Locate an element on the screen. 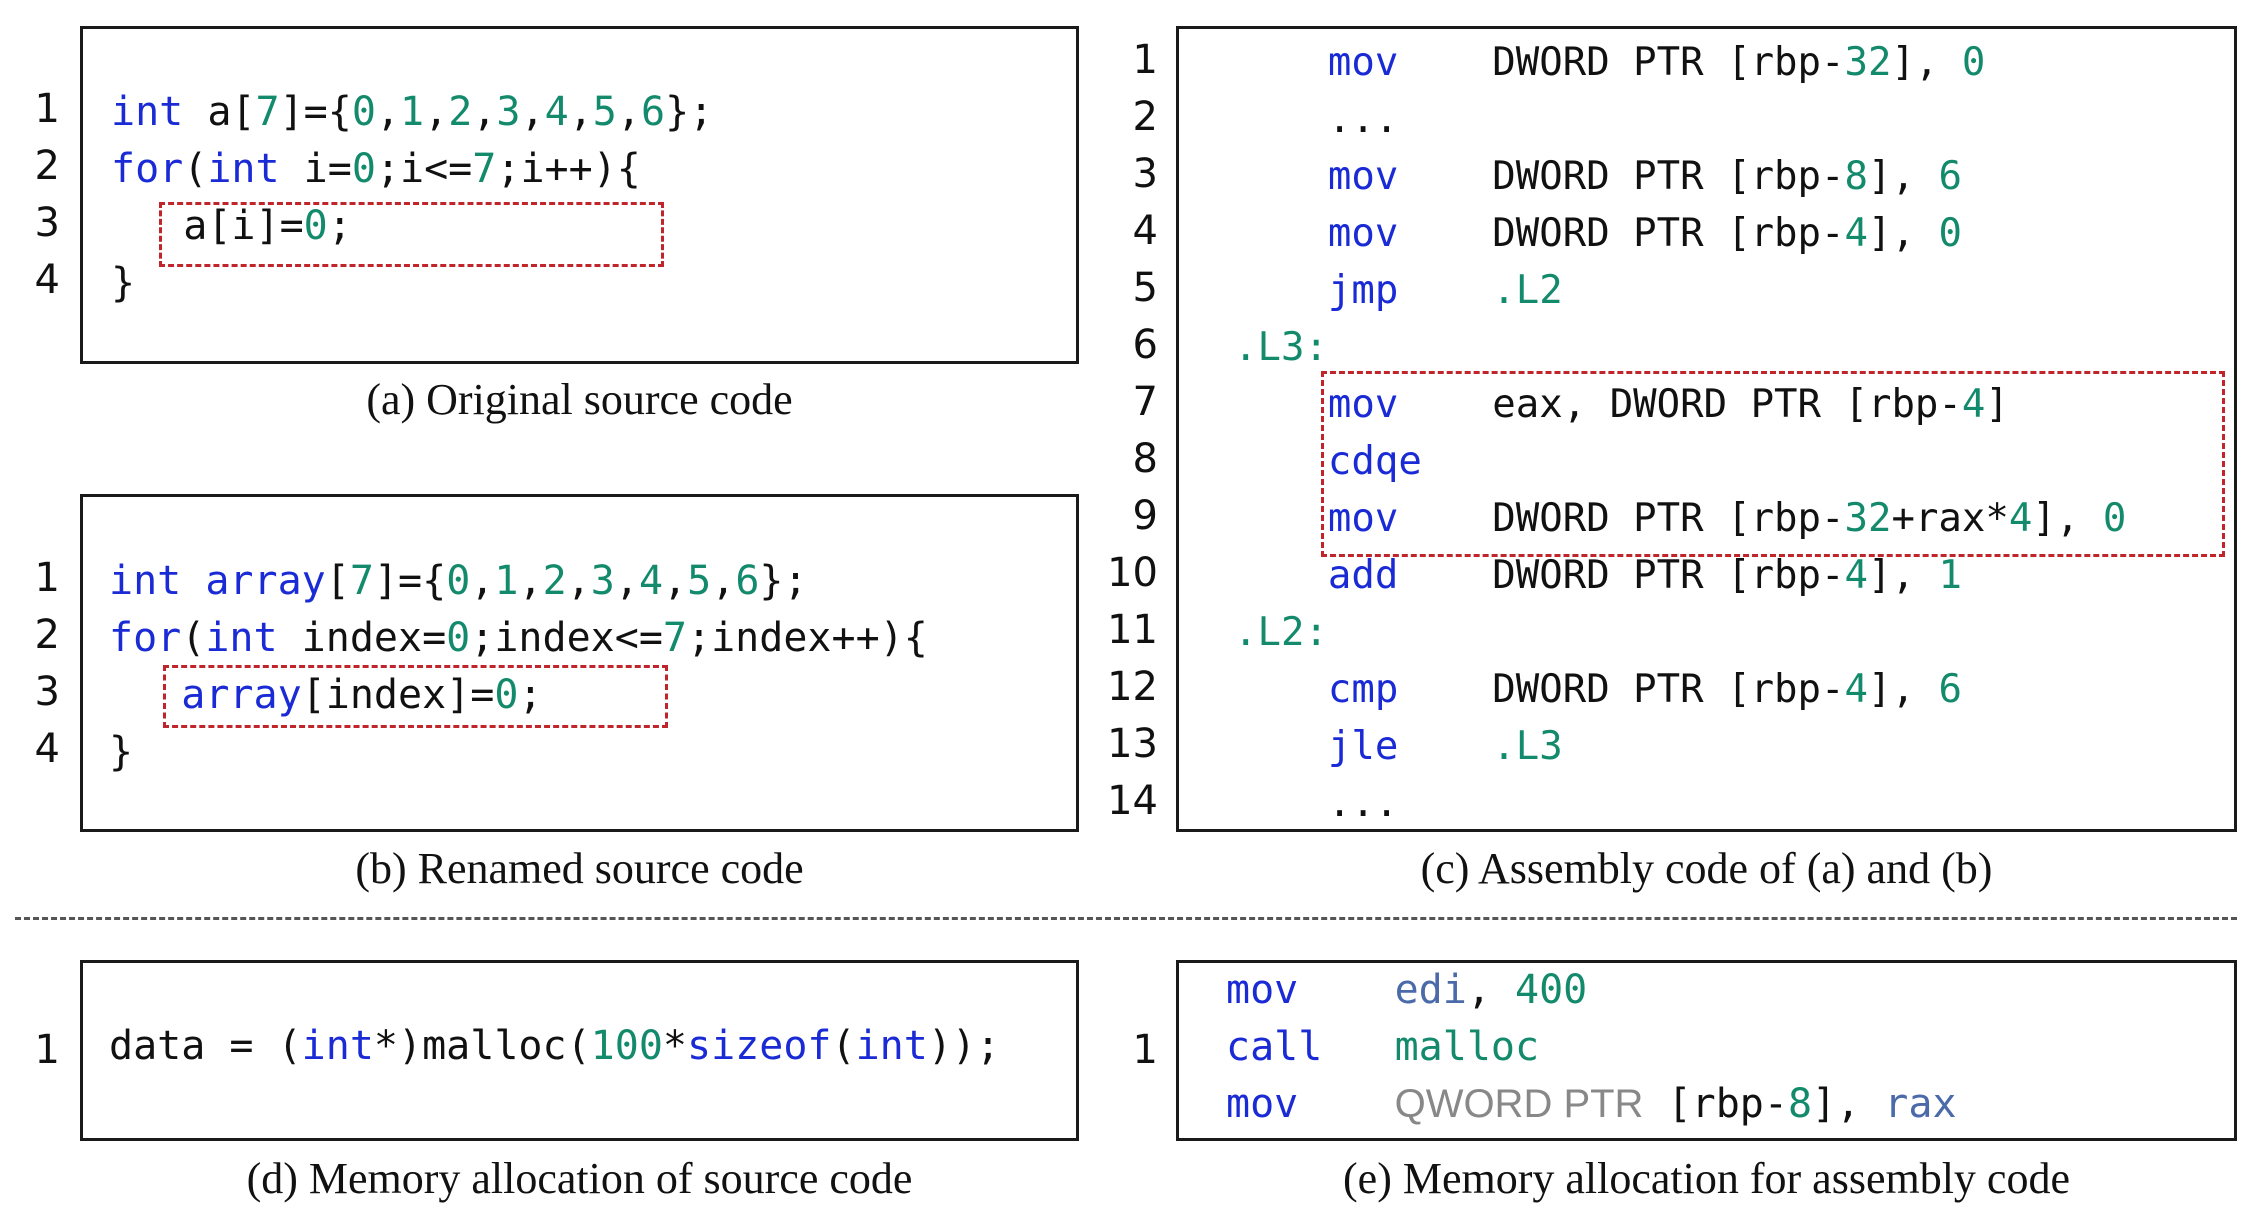 This screenshot has width=2252, height=1214. panel-c-line-number-10: 10 is located at coordinates (1132, 573).